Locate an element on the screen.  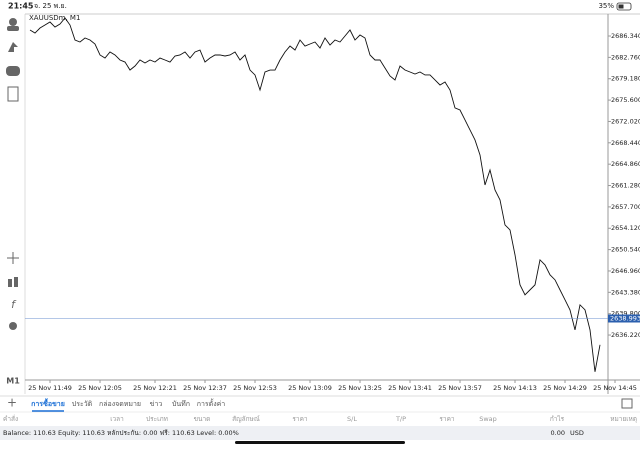
y-tick-label: 2668.440 is located at coordinates (625, 143).